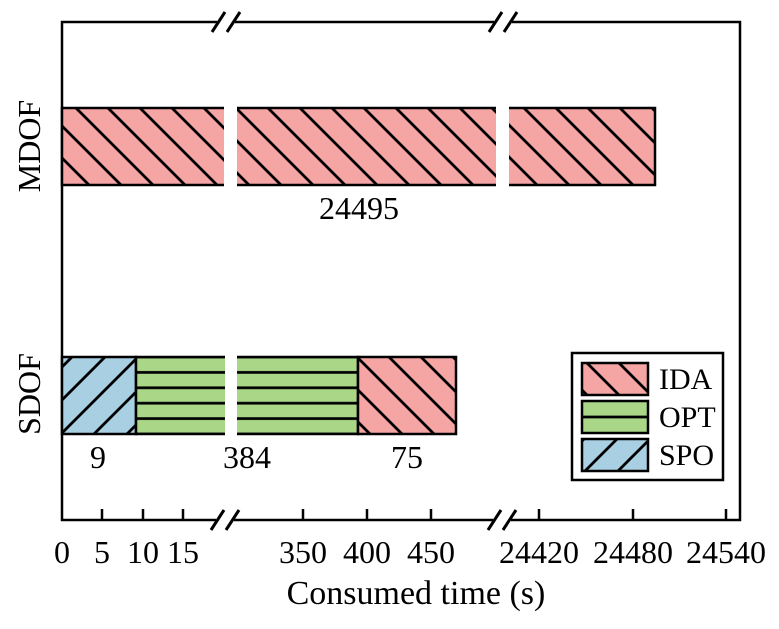 This screenshot has height=629, width=779. Describe the element at coordinates (414, 514) in the screenshot. I see `x-tick-marks` at that location.